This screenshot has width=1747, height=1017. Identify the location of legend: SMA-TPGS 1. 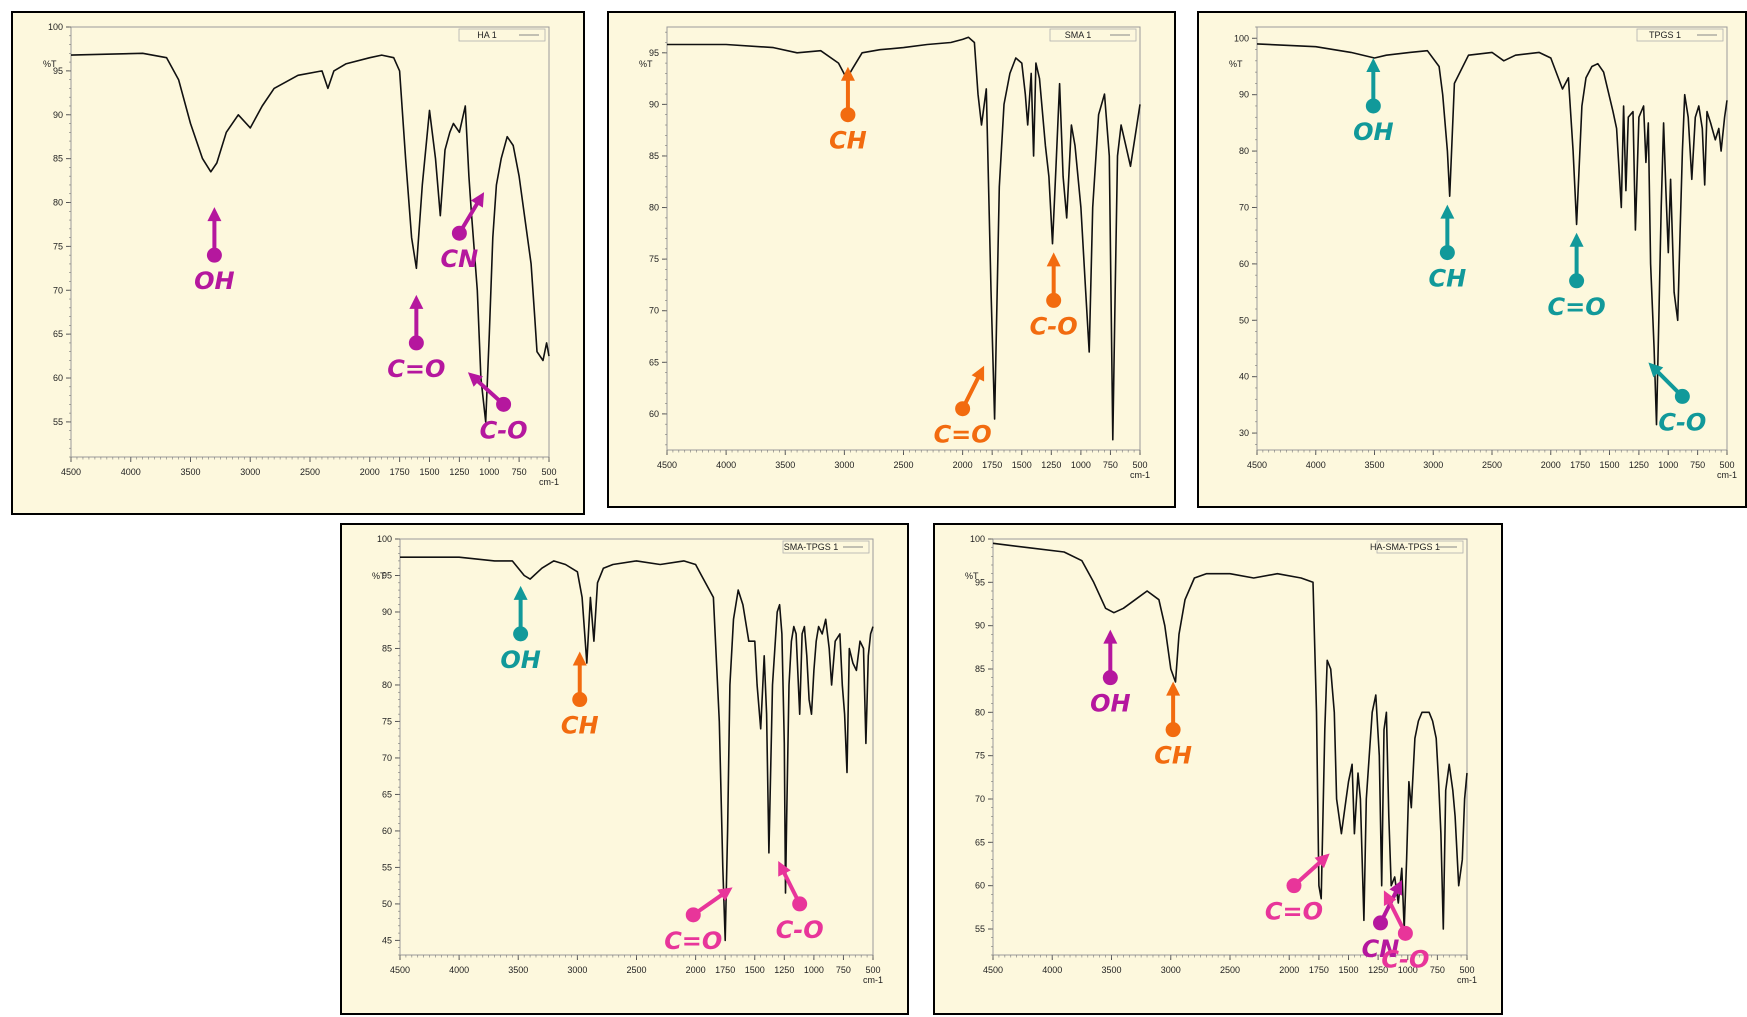
(826, 547).